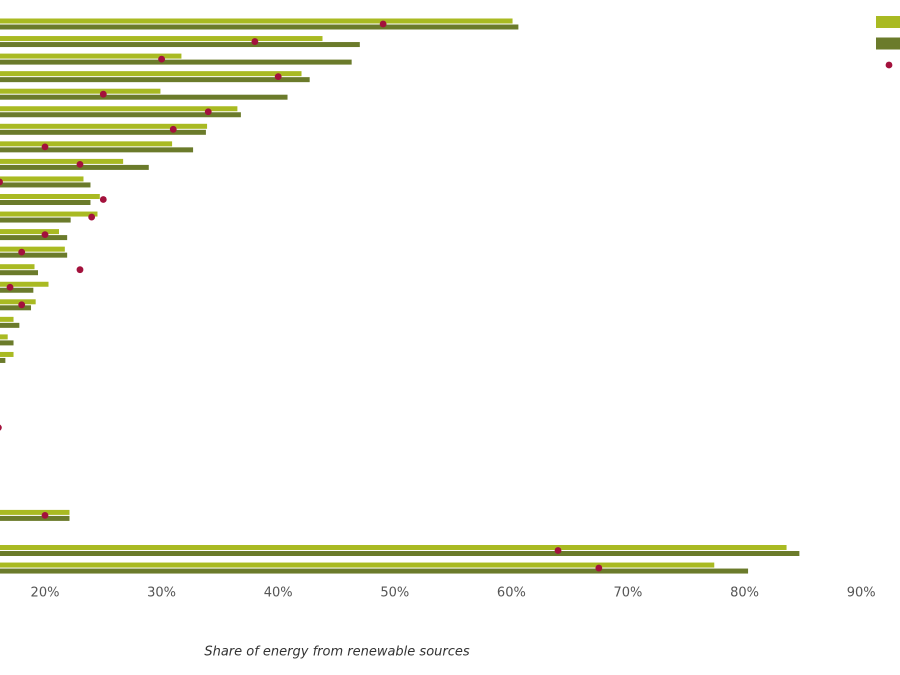 The image size is (900, 675). I want to click on x-axis-title: Share of energy from renewable sources, so click(337, 652).